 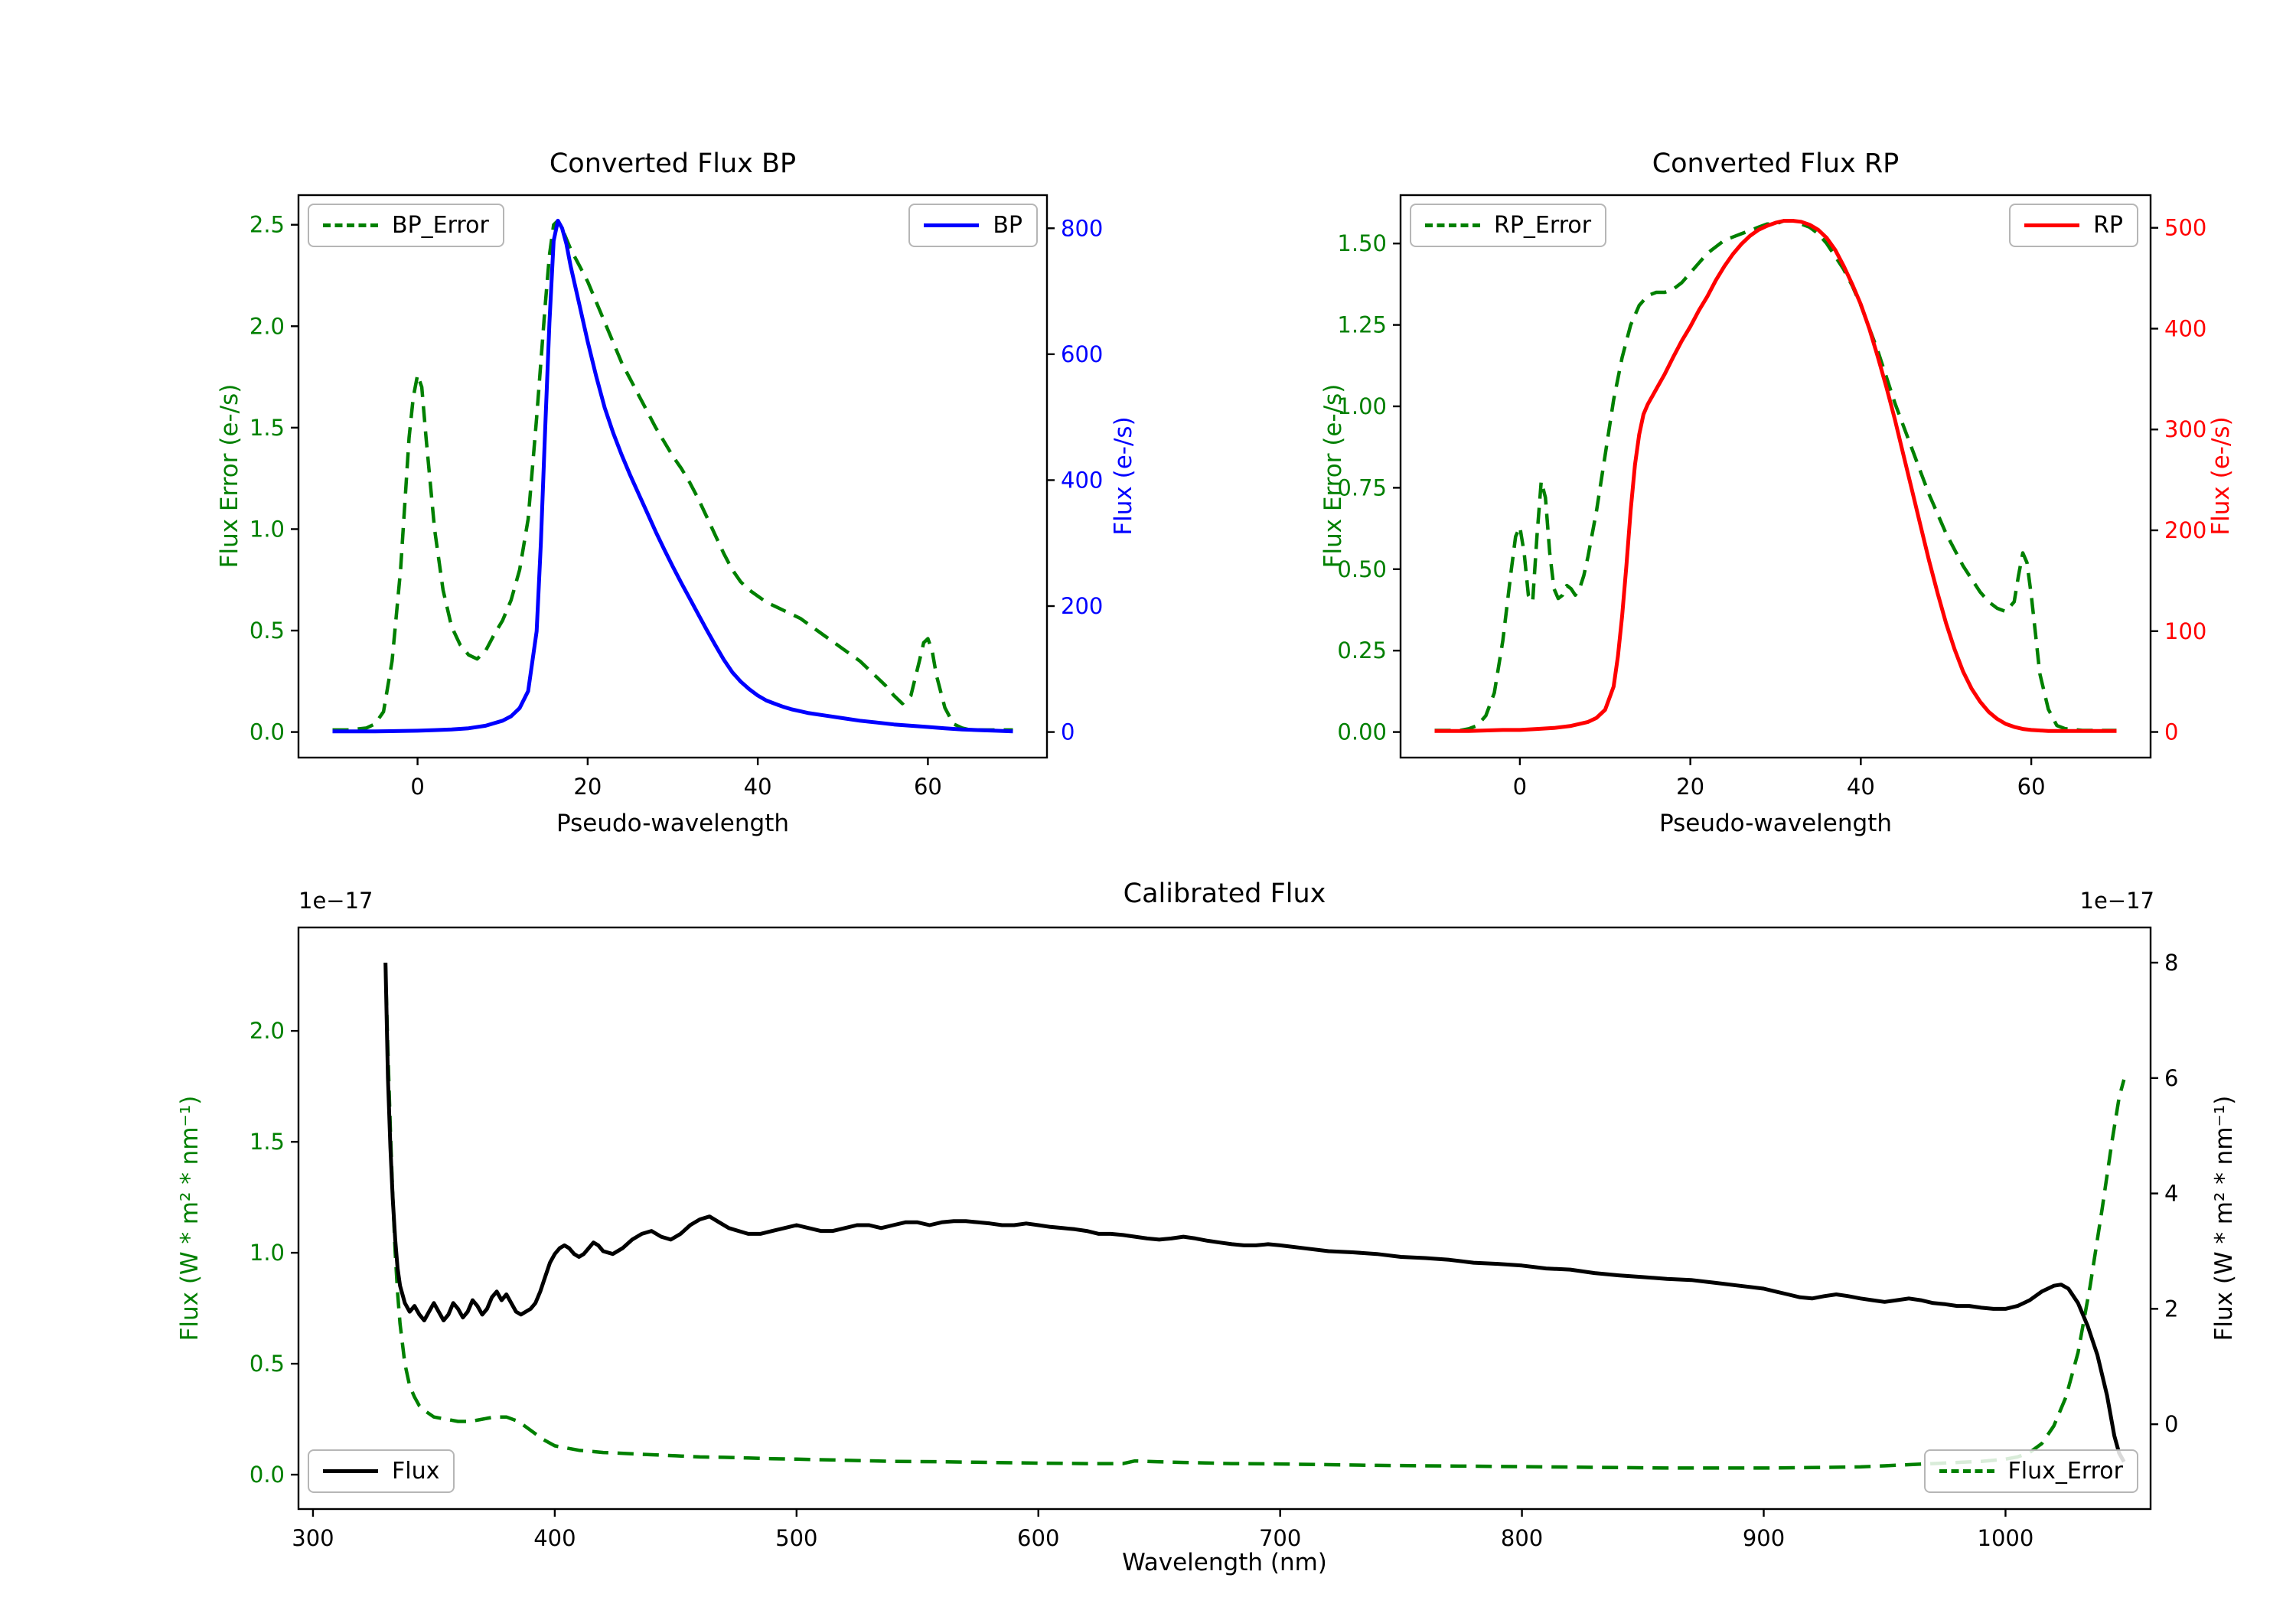 I want to click on left-y-tick-label: 2.5, so click(x=267, y=225).